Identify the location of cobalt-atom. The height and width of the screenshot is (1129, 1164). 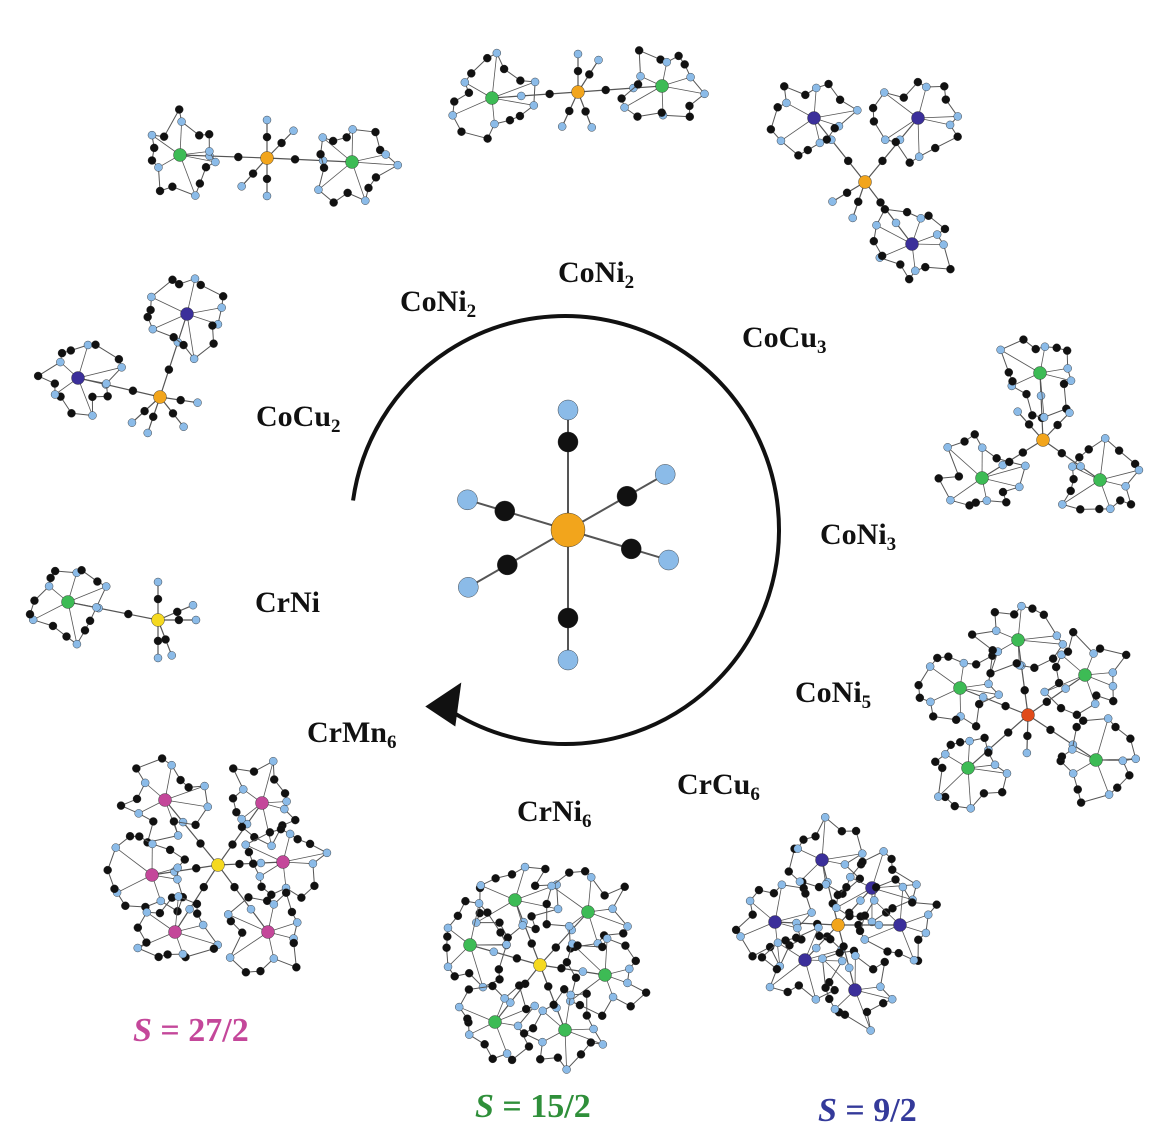
(568, 530).